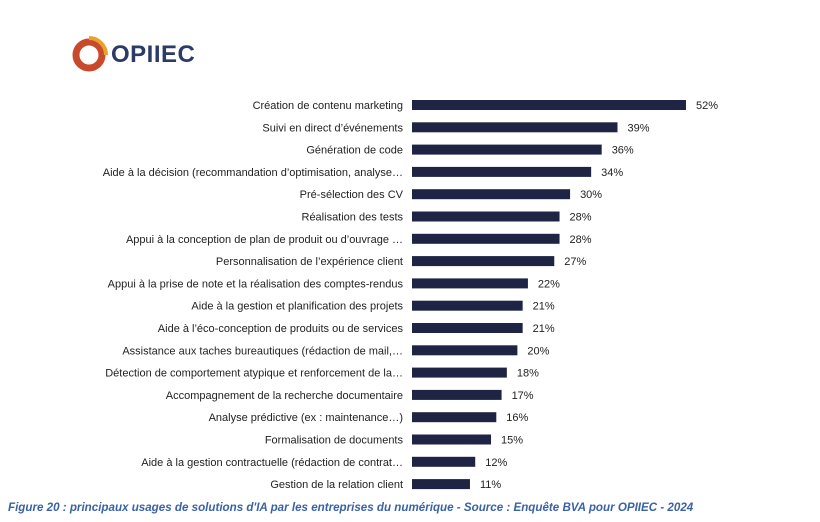  Describe the element at coordinates (496, 463) in the screenshot. I see `value-label: 12%` at that location.